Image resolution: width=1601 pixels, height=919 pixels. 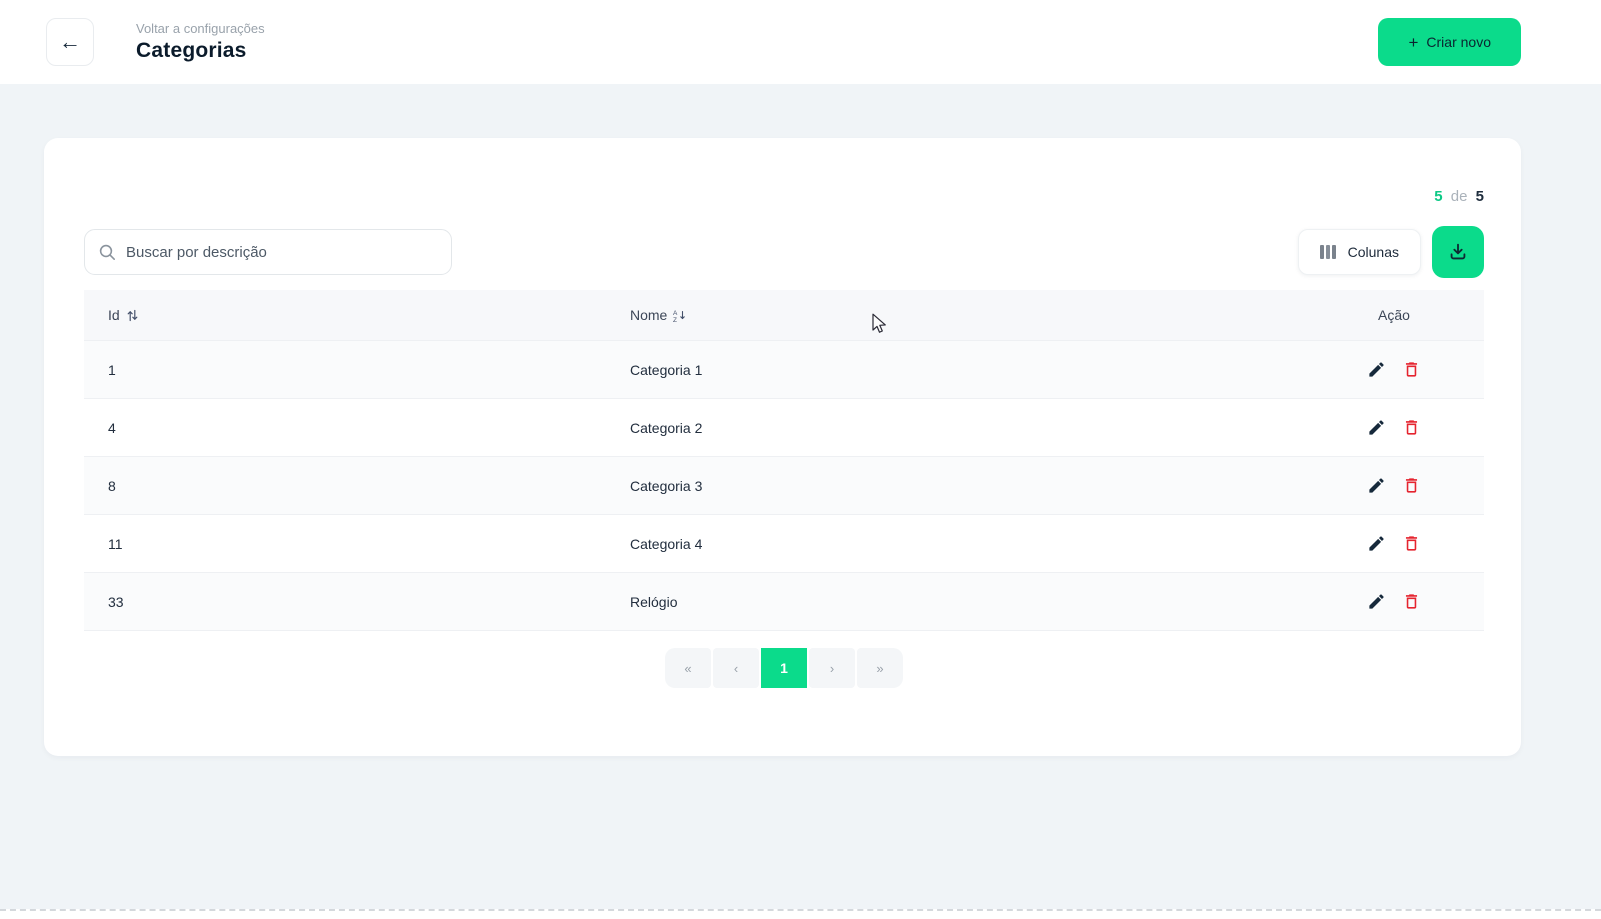 What do you see at coordinates (666, 427) in the screenshot?
I see `cell-name: Categoria 2` at bounding box center [666, 427].